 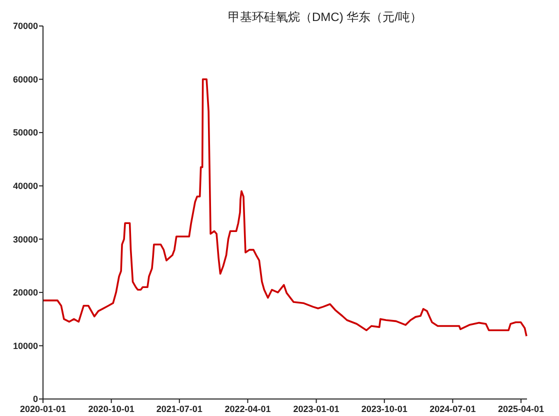 What do you see at coordinates (521, 409) in the screenshot?
I see `x-tick-label: 2025-04-01` at bounding box center [521, 409].